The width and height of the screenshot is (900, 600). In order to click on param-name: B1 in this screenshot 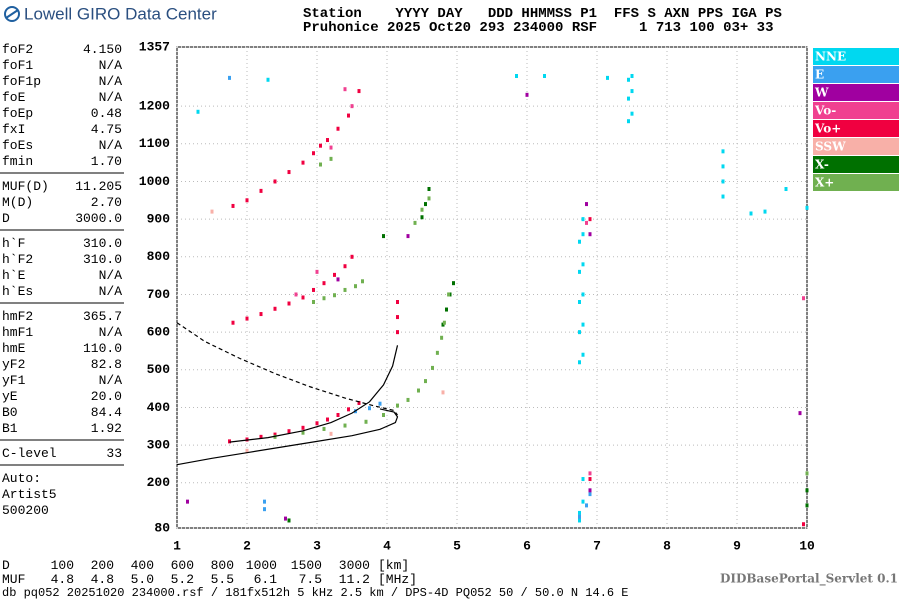, I will do `click(10, 428)`.